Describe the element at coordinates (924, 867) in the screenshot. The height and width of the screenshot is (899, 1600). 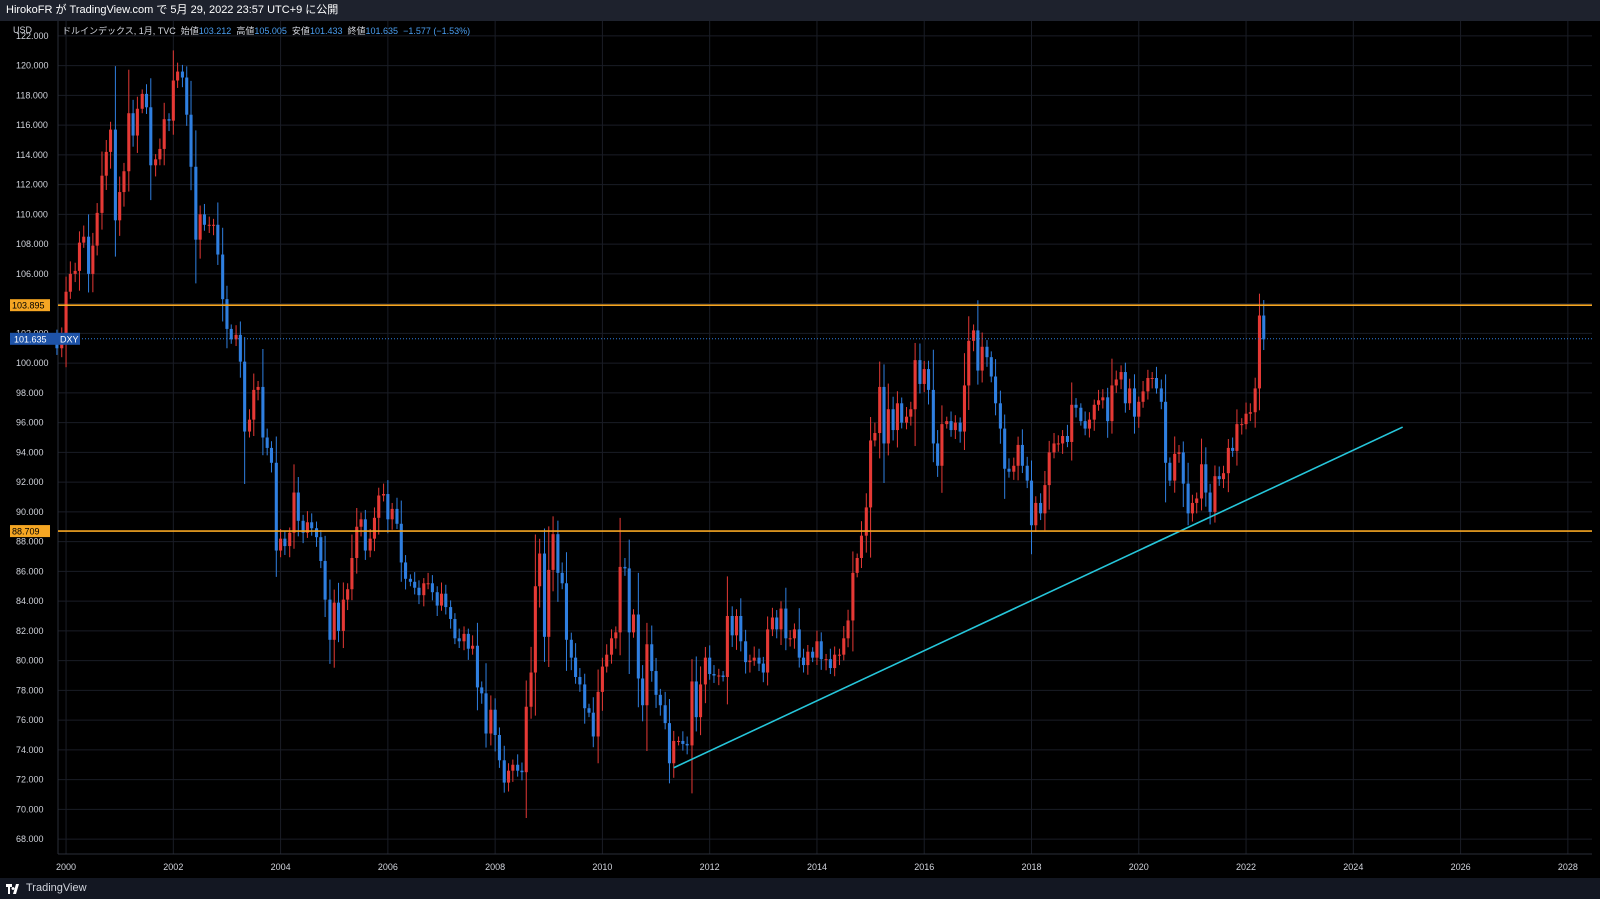
I see `x-tick-label: 2016` at that location.